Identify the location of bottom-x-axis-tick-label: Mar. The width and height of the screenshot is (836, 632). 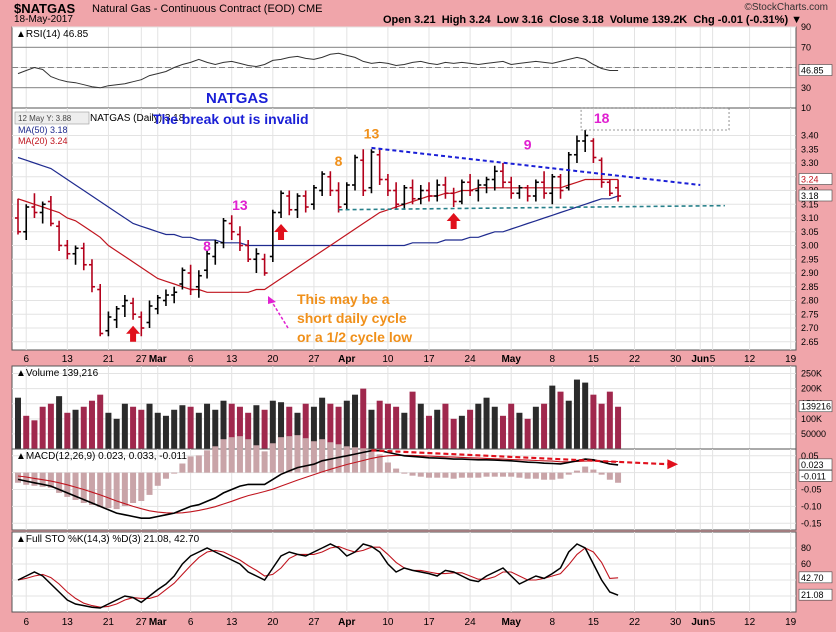
(158, 622).